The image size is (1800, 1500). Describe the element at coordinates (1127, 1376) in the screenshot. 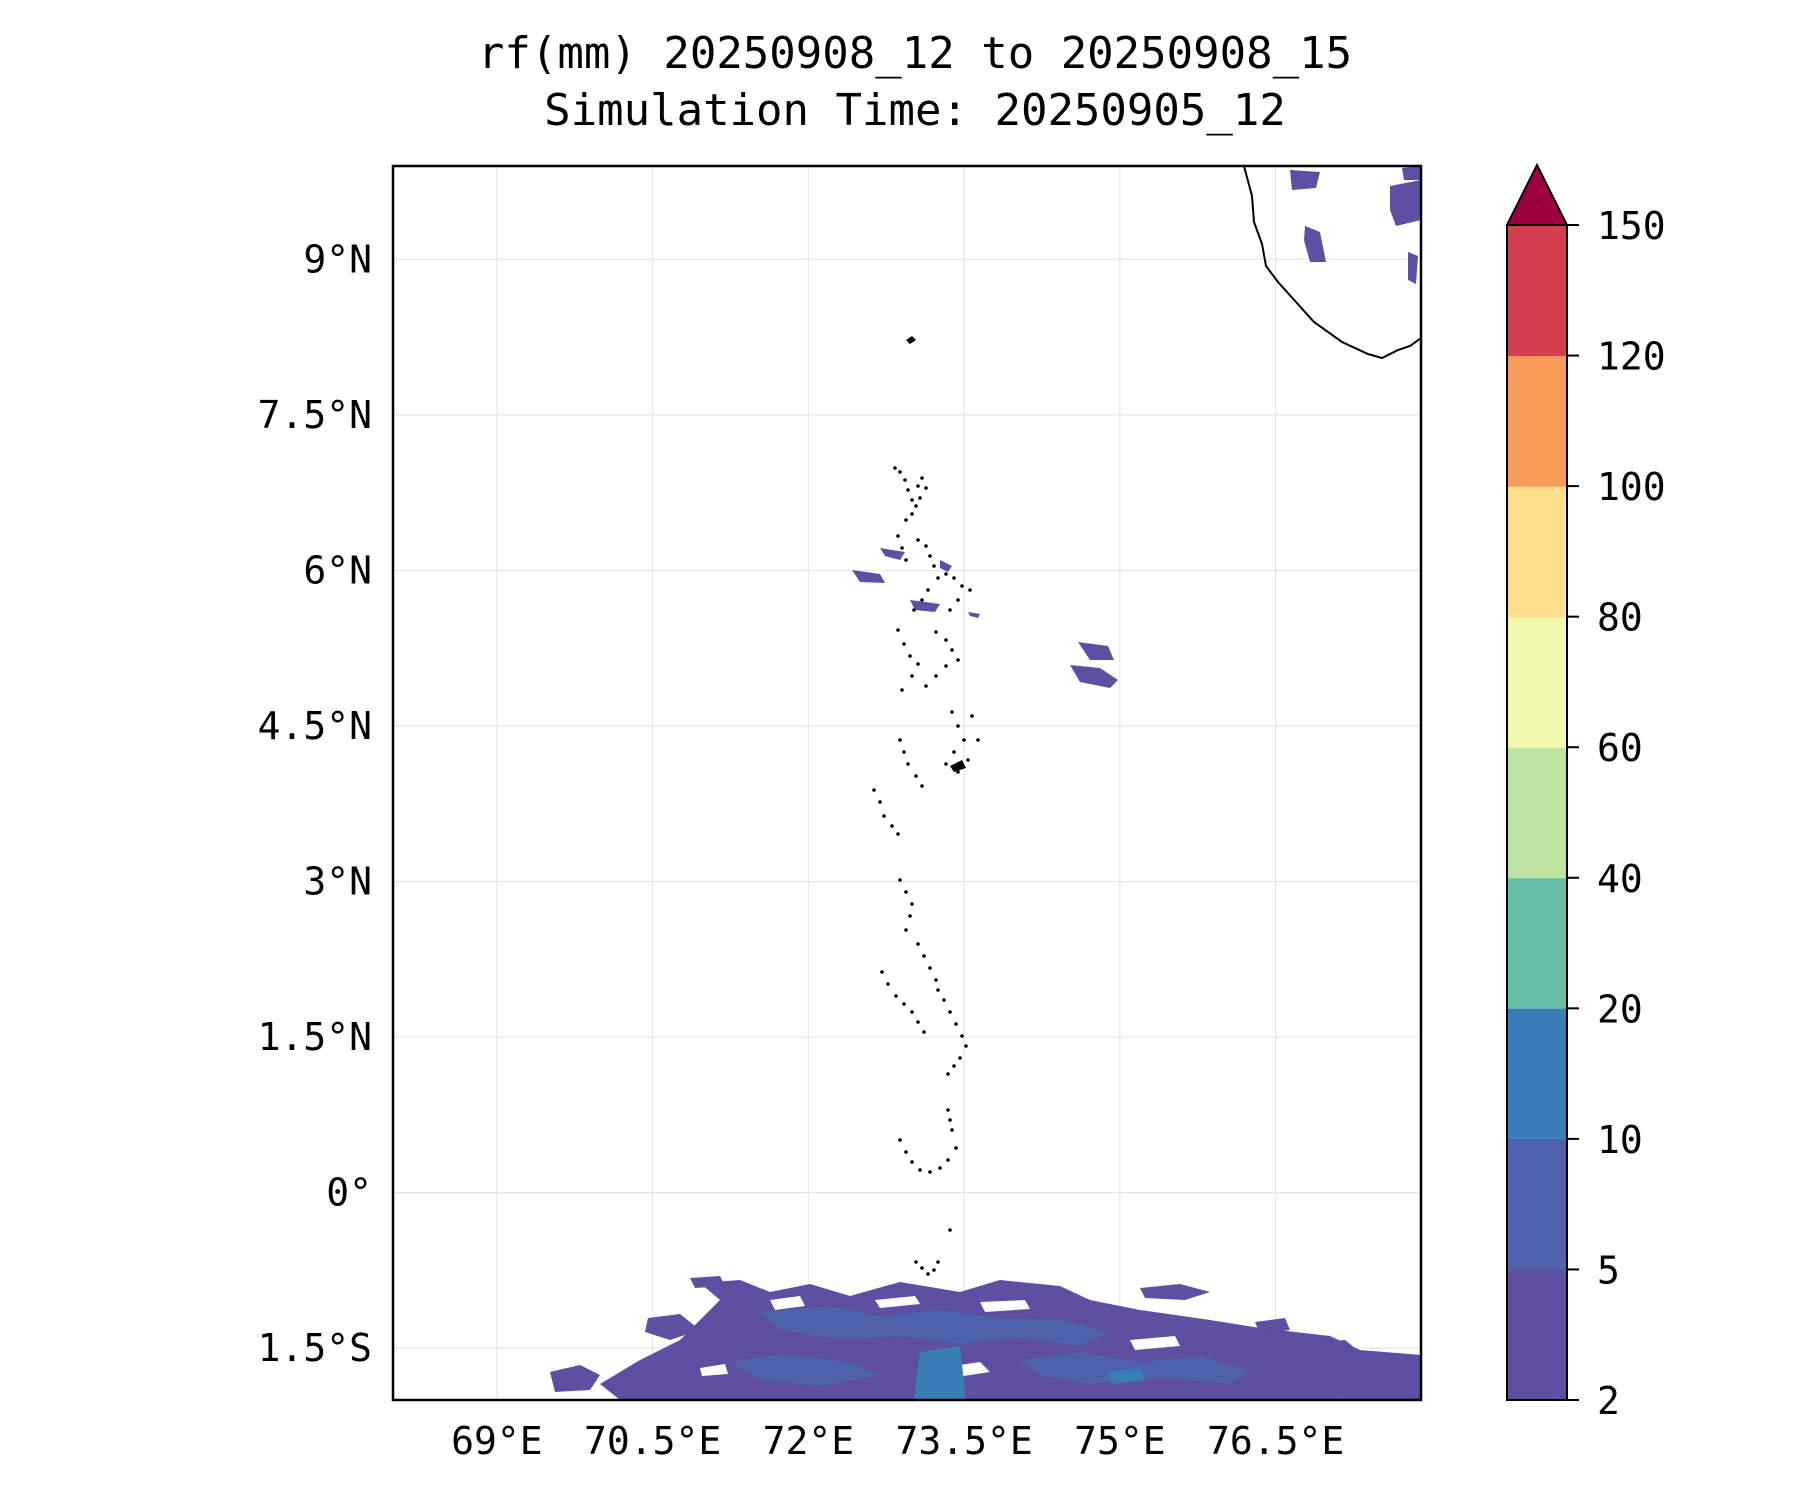

I see `rain-core-10-20-east` at that location.